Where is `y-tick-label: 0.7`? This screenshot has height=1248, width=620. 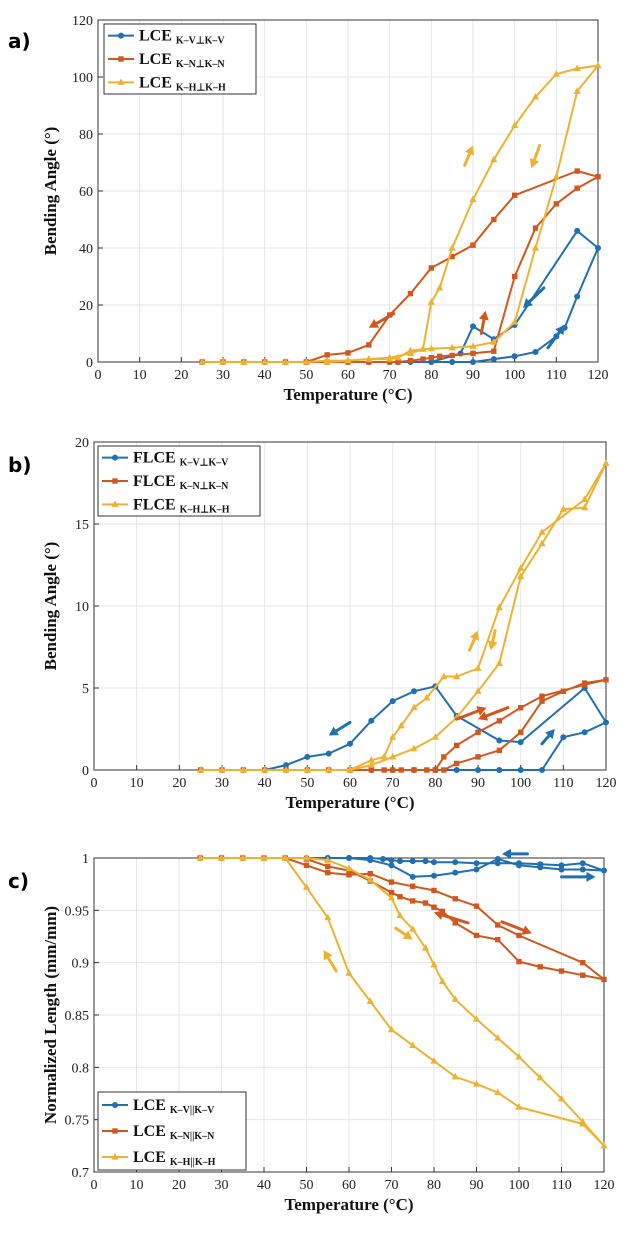 y-tick-label: 0.7 is located at coordinates (81, 1173).